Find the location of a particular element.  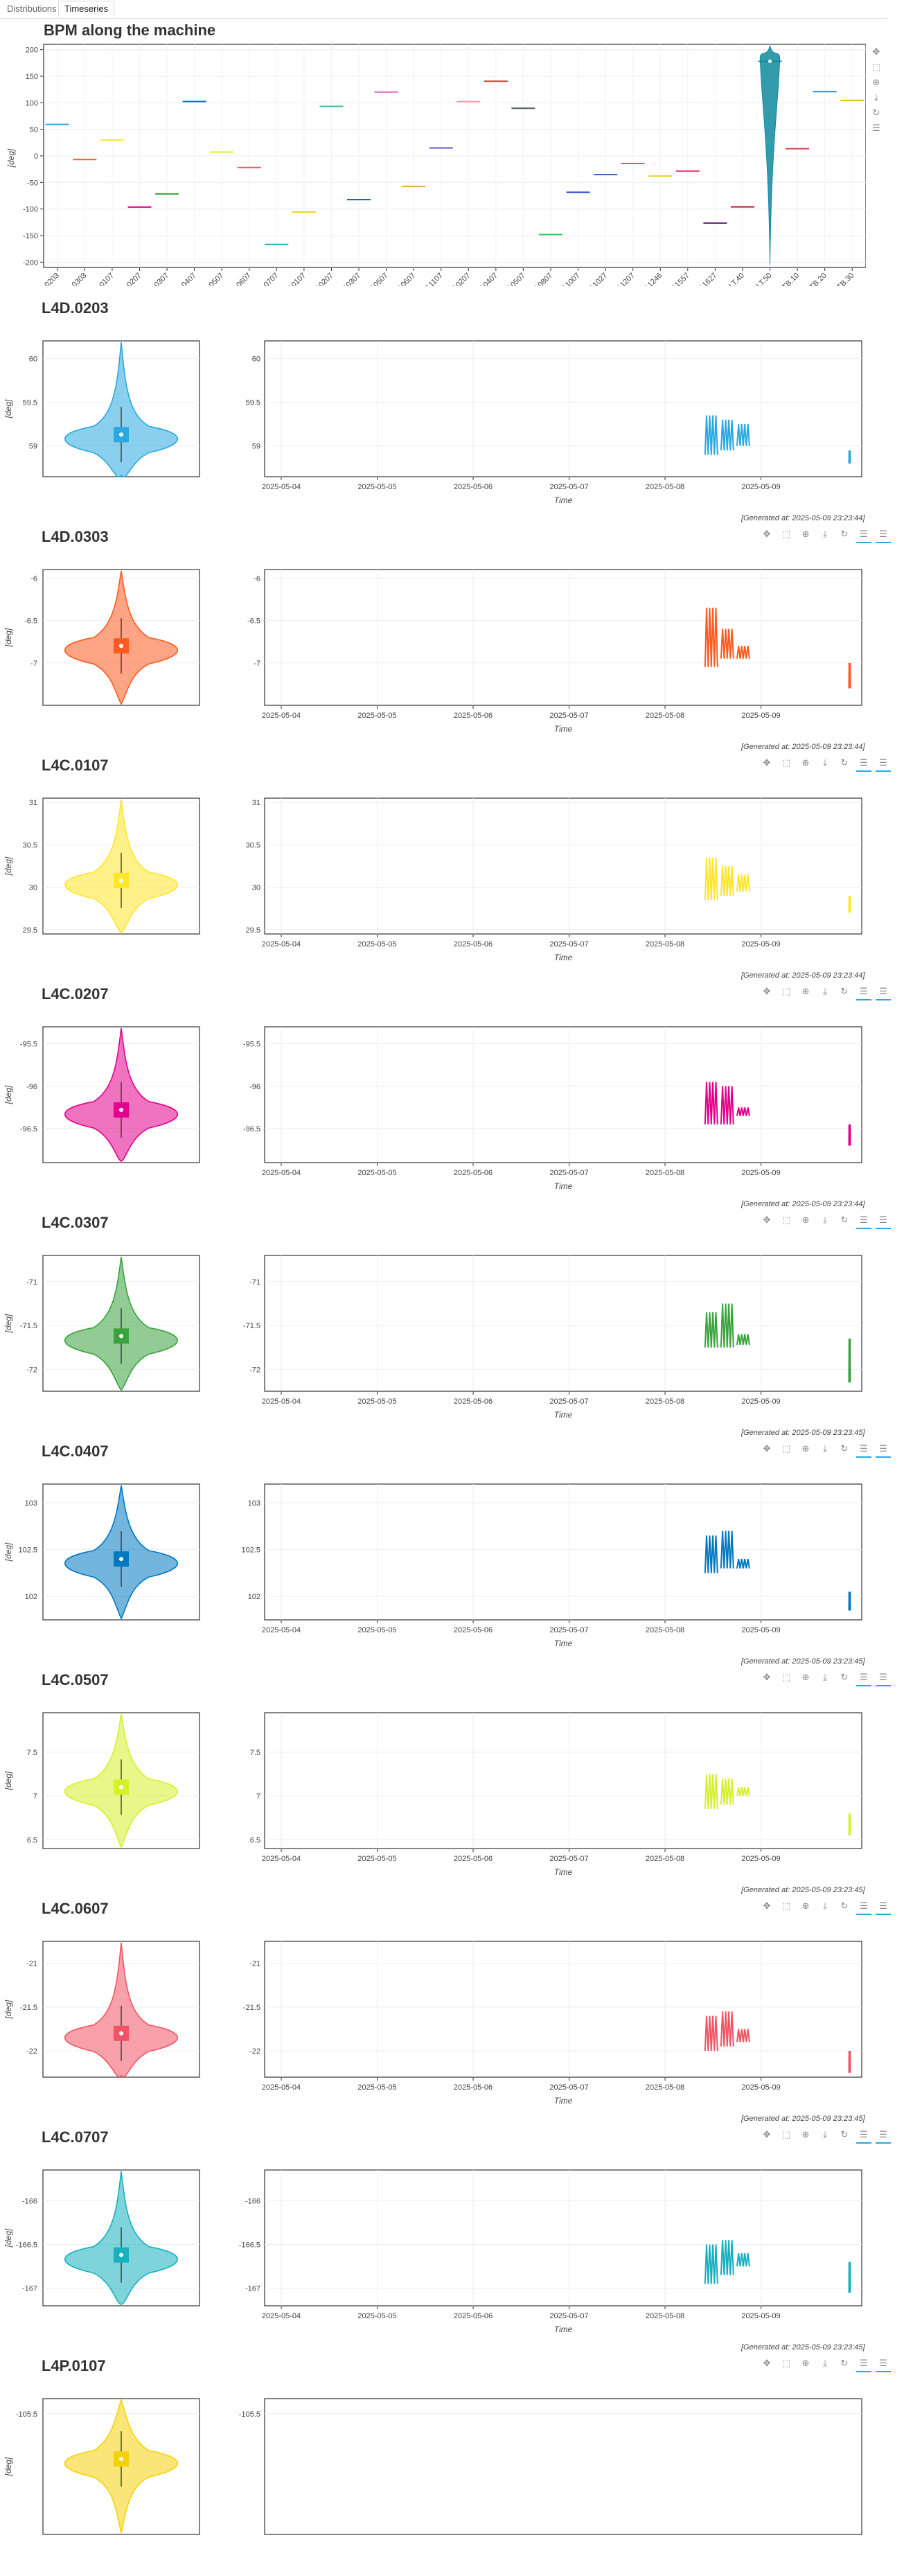

timeseries-ytick-label: -21.5 is located at coordinates (251, 2008).